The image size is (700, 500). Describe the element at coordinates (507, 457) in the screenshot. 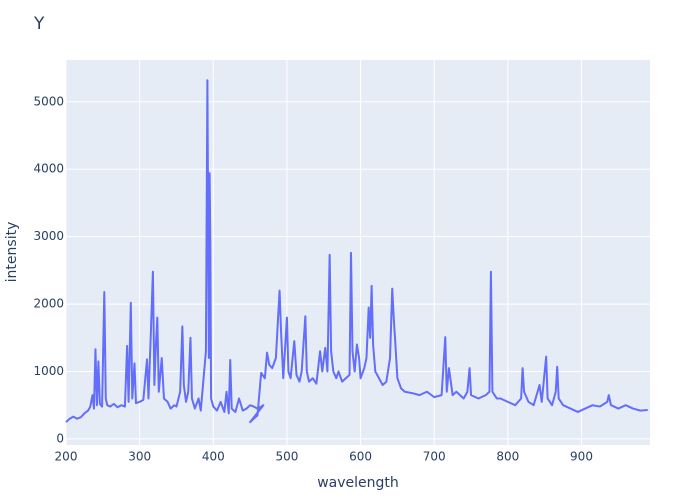

I see `x-tick-label: 800` at that location.